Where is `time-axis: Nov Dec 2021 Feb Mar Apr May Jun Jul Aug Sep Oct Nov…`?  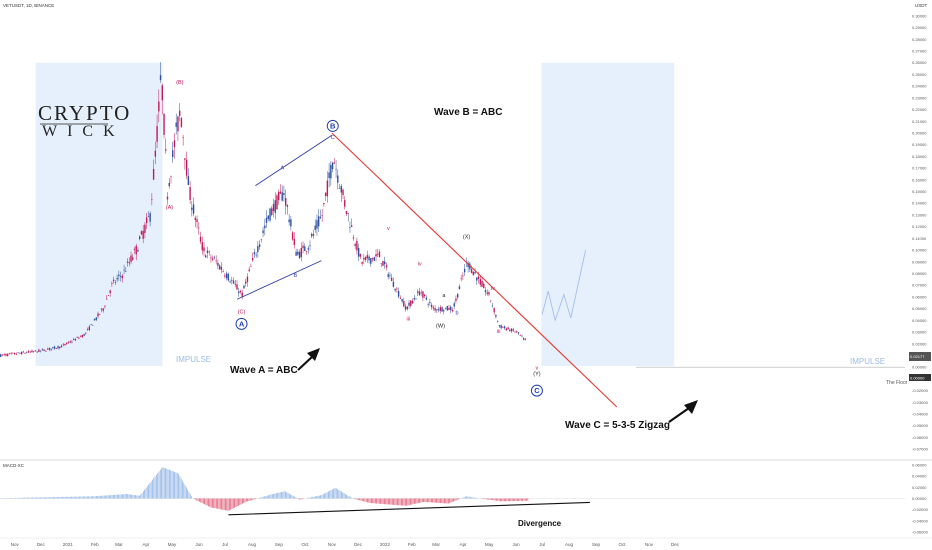 time-axis: Nov Dec 2021 Feb Mar Apr May Jun Jul Aug Sep Oct Nov… is located at coordinates (345, 544).